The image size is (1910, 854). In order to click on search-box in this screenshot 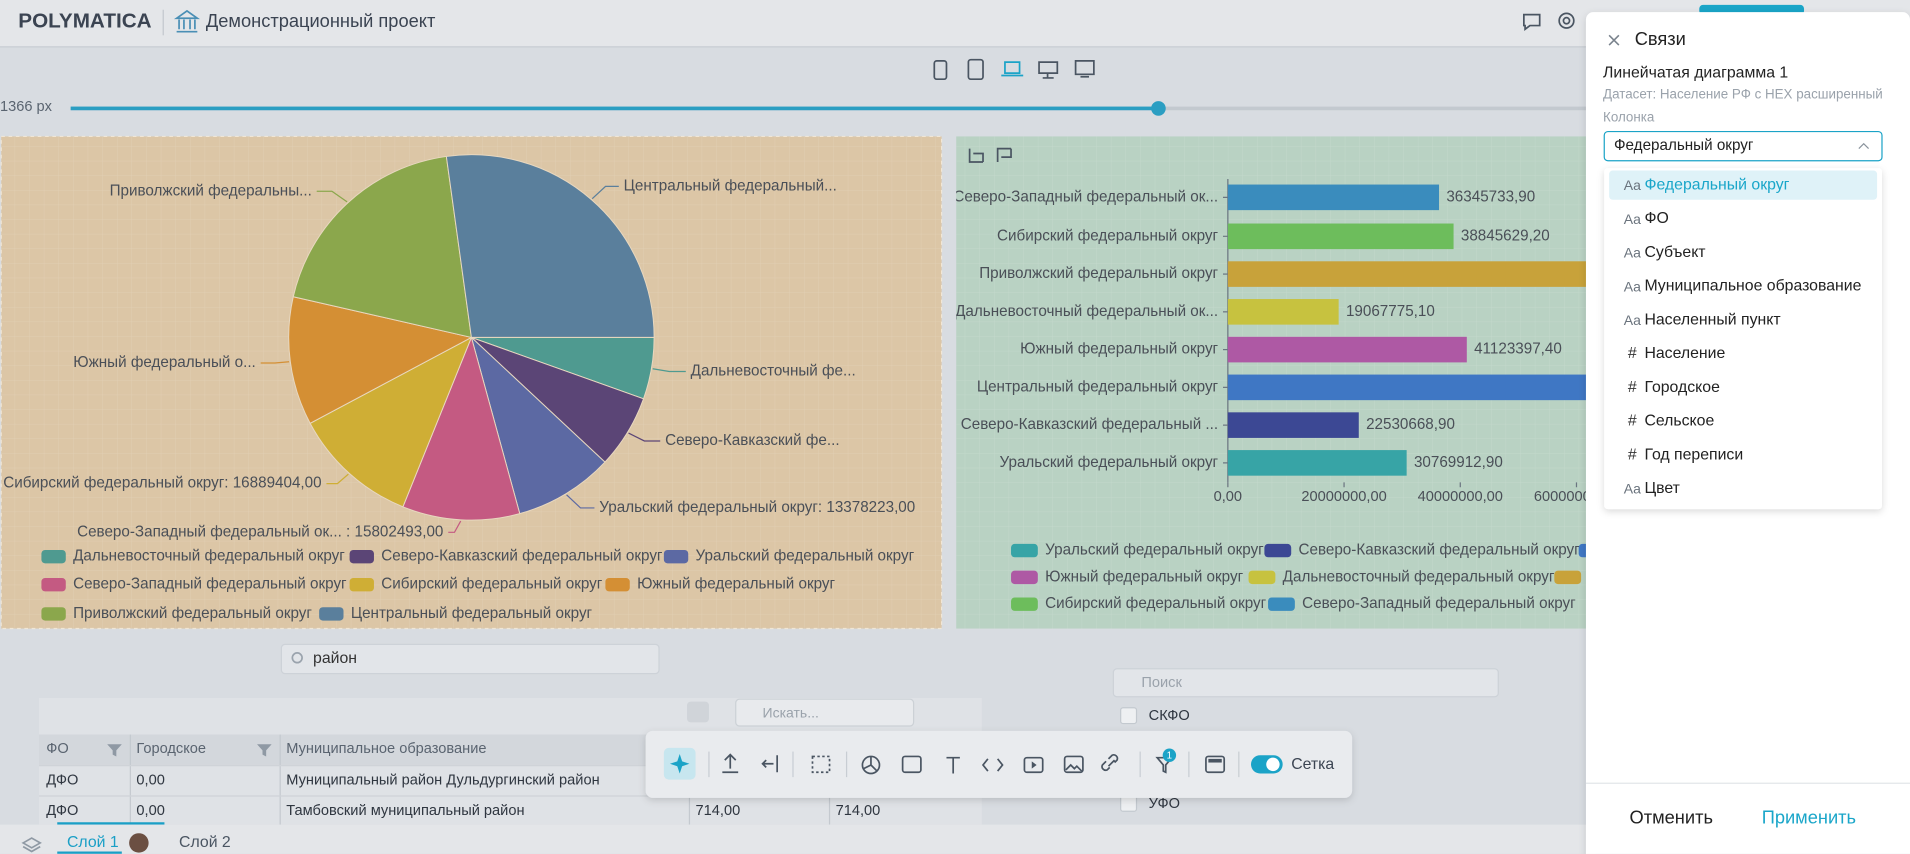, I will do `click(470, 659)`.